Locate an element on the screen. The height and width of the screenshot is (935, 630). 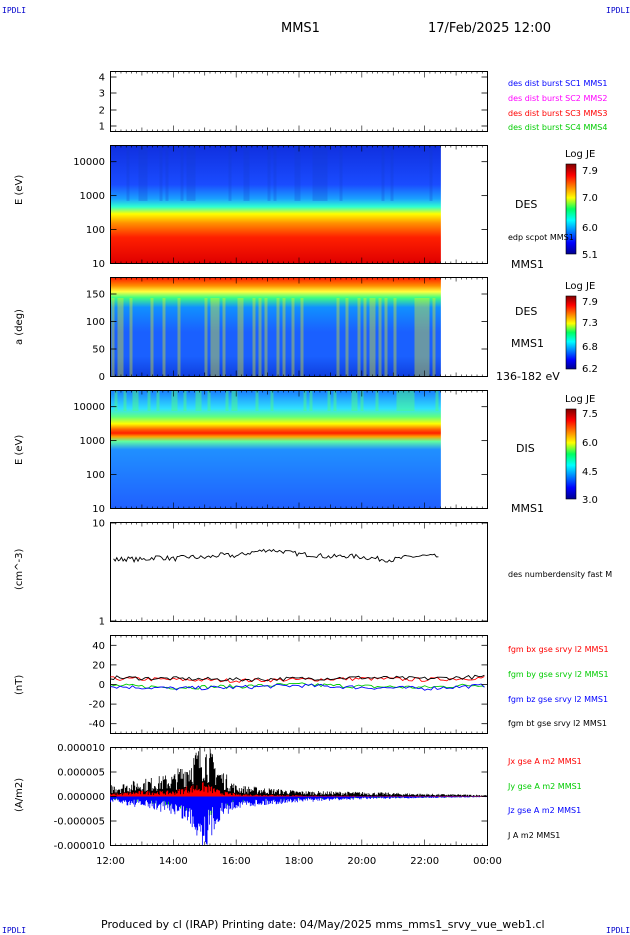
bfield-y-tick: 0 is located at coordinates (102, 685).